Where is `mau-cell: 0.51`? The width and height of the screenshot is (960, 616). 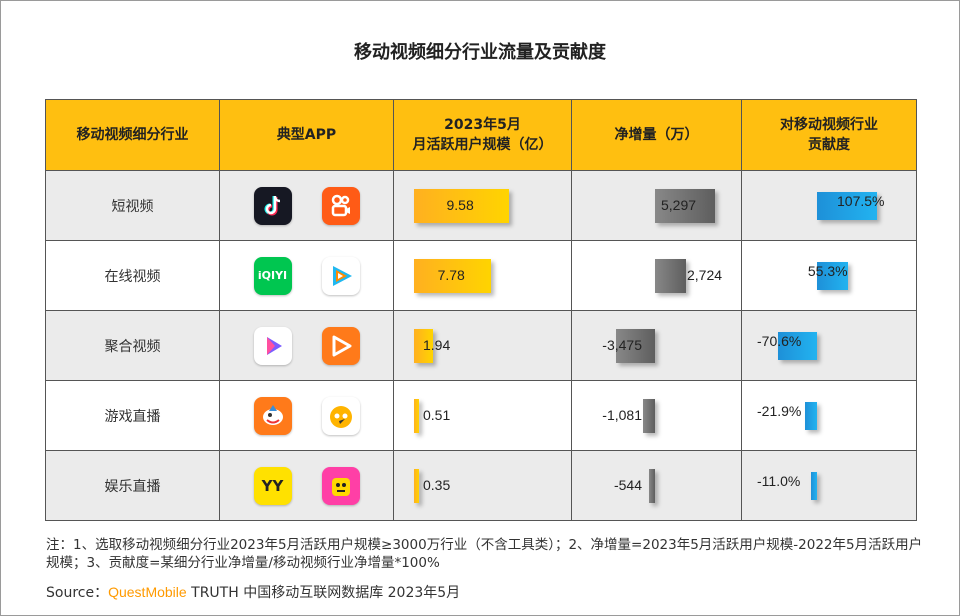 mau-cell: 0.51 is located at coordinates (482, 415).